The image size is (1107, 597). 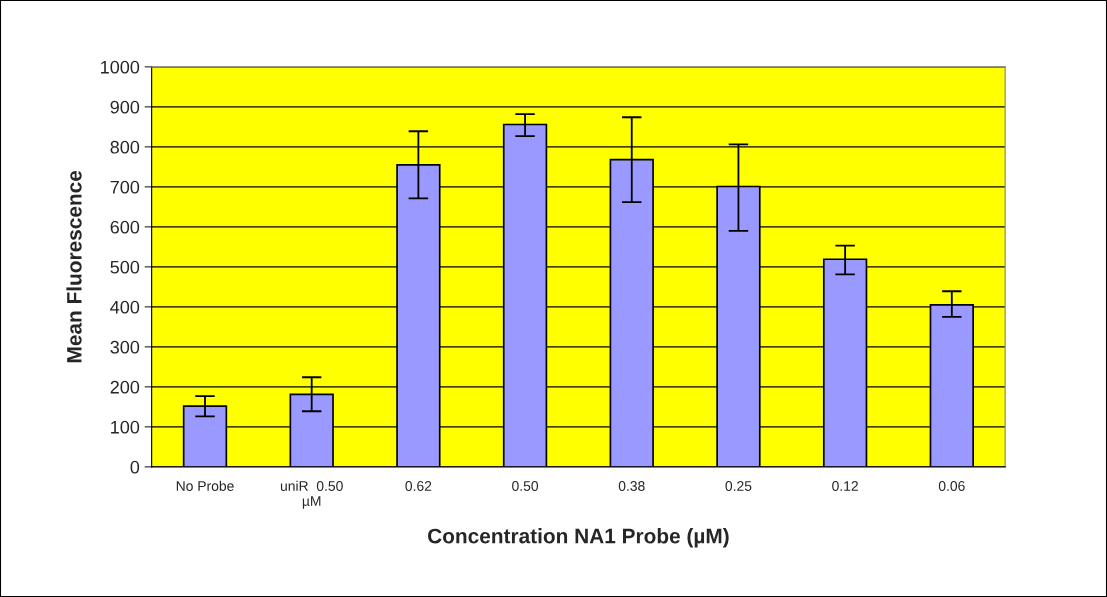 I want to click on y-tick-label: 100, so click(x=125, y=427).